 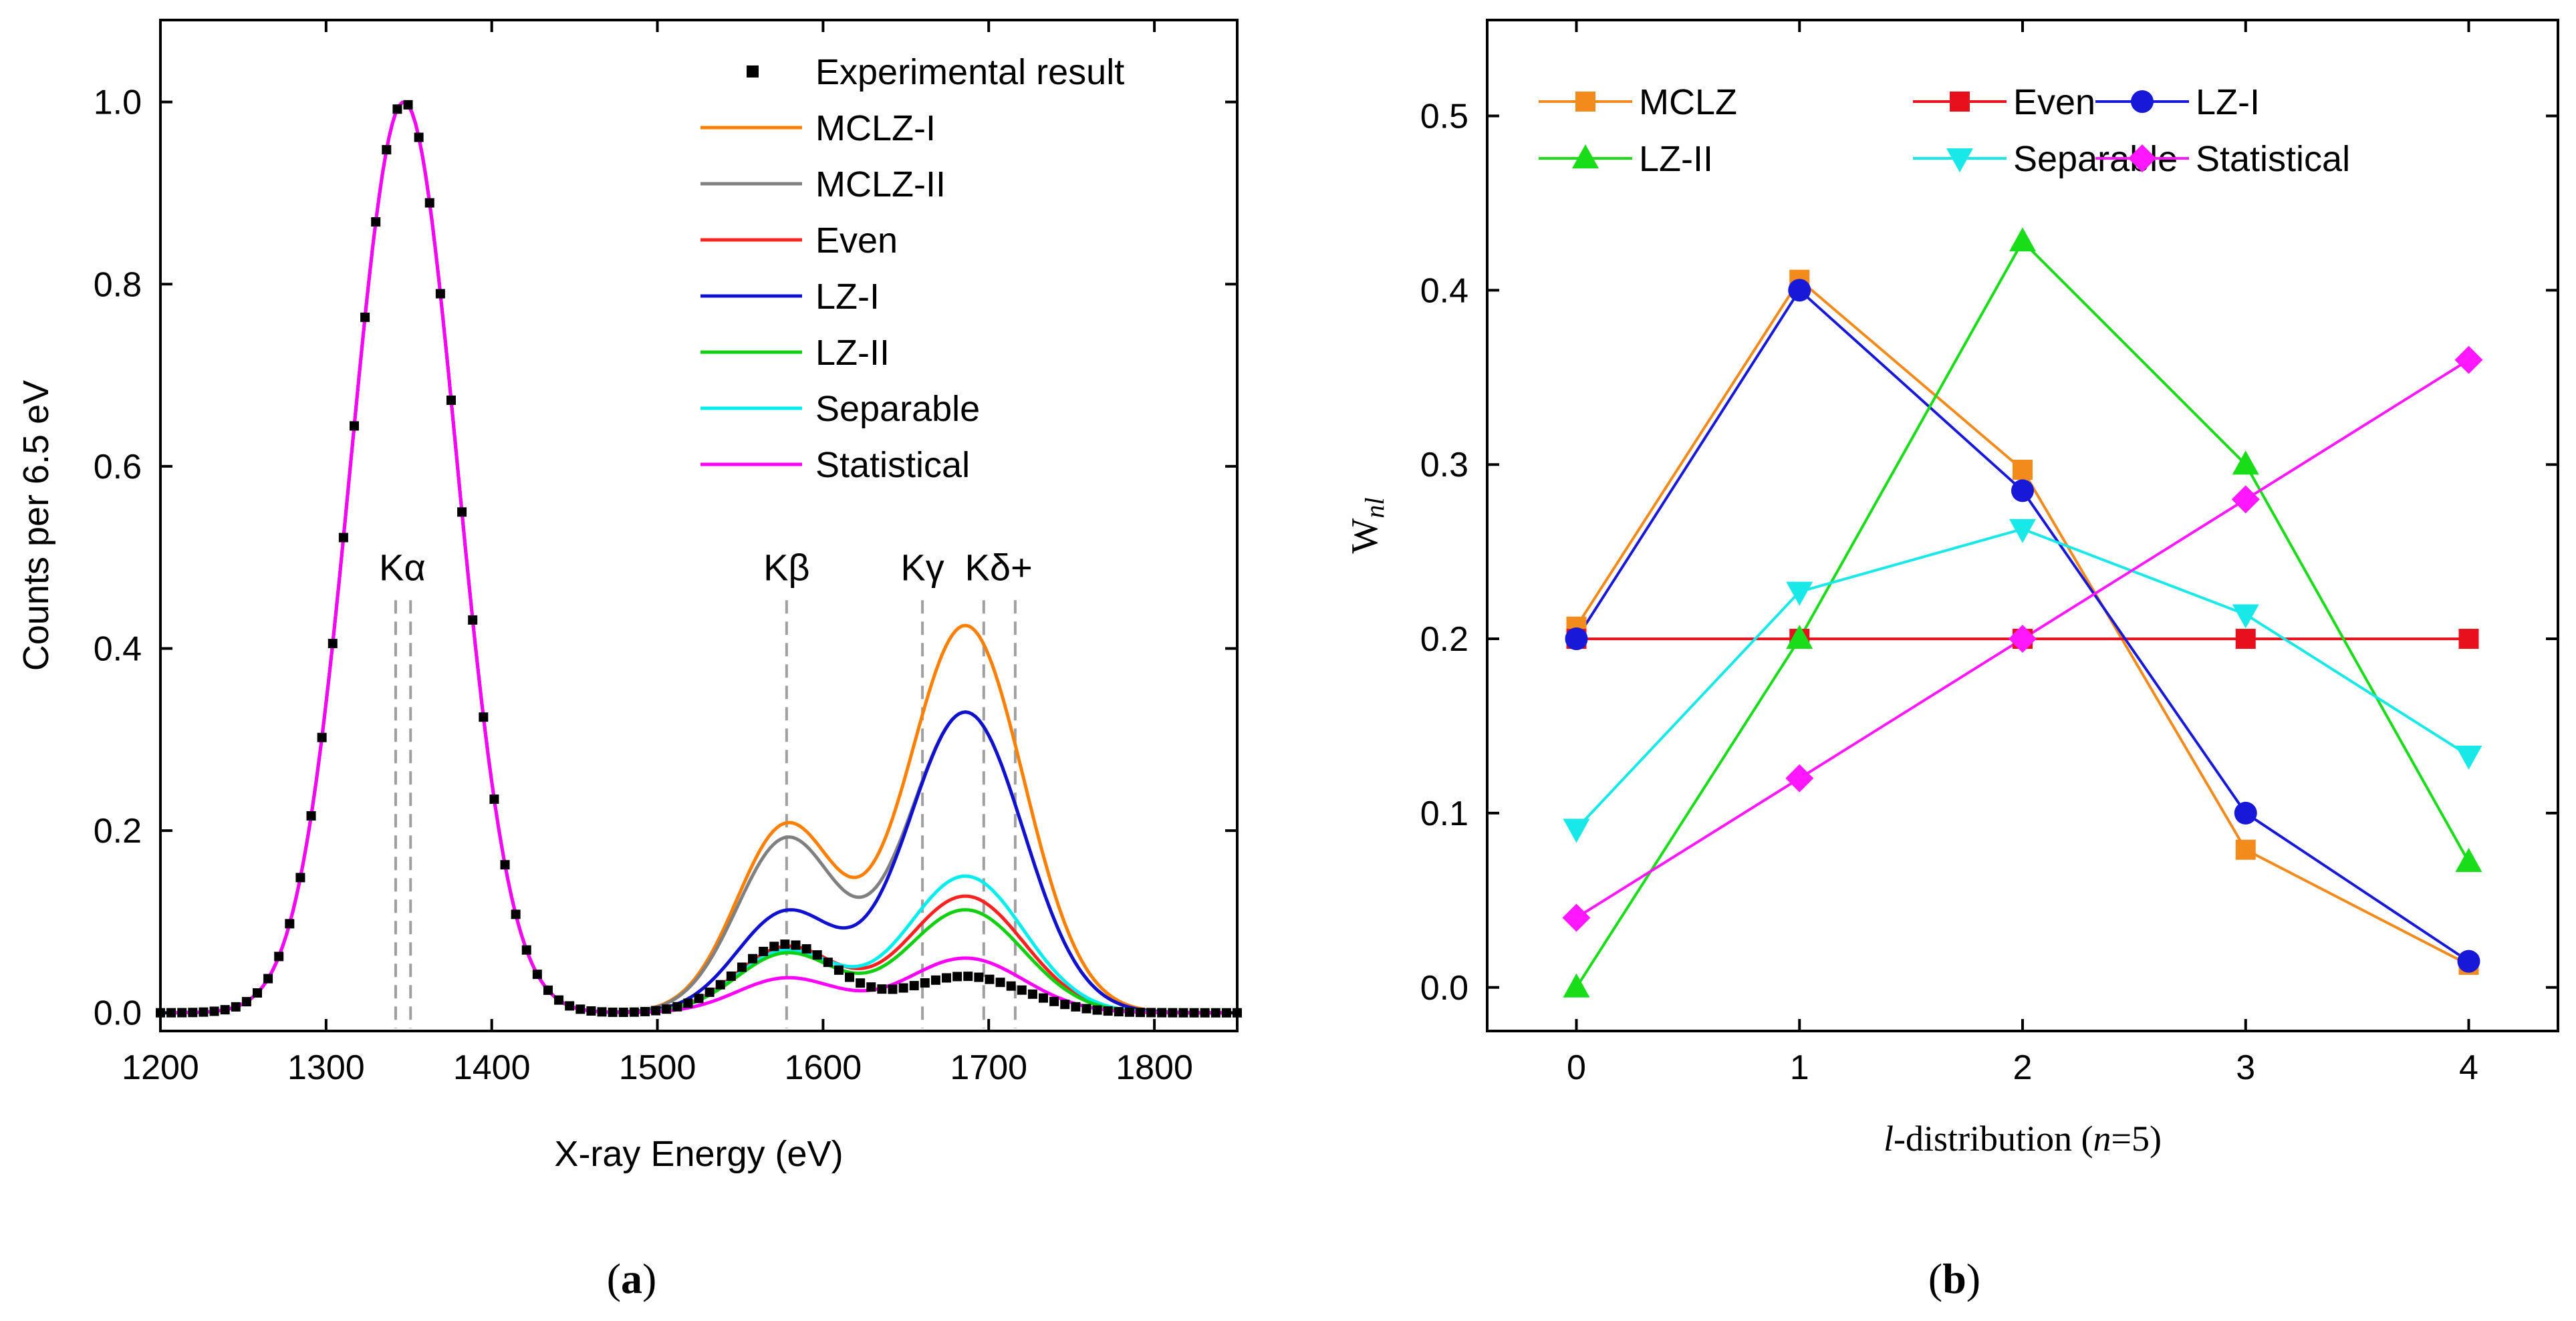 What do you see at coordinates (823, 1067) in the screenshot?
I see `panel-a-x-tick-label: 1600` at bounding box center [823, 1067].